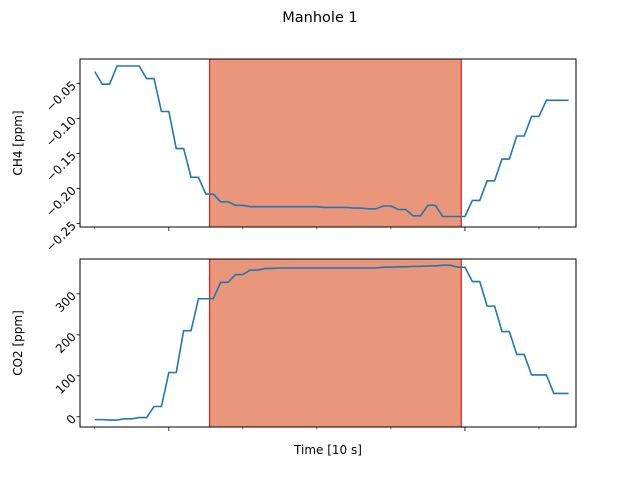 This screenshot has width=640, height=480. I want to click on ch4-y-tick-label: −0.05, so click(61, 97).